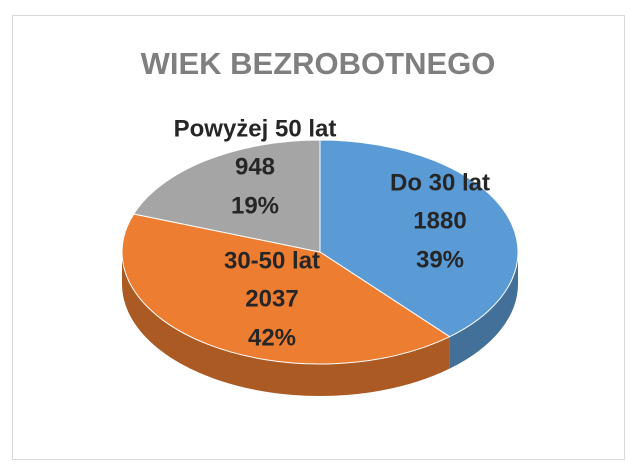 The image size is (635, 476). I want to click on data-label-percentage: 19%, so click(255, 205).